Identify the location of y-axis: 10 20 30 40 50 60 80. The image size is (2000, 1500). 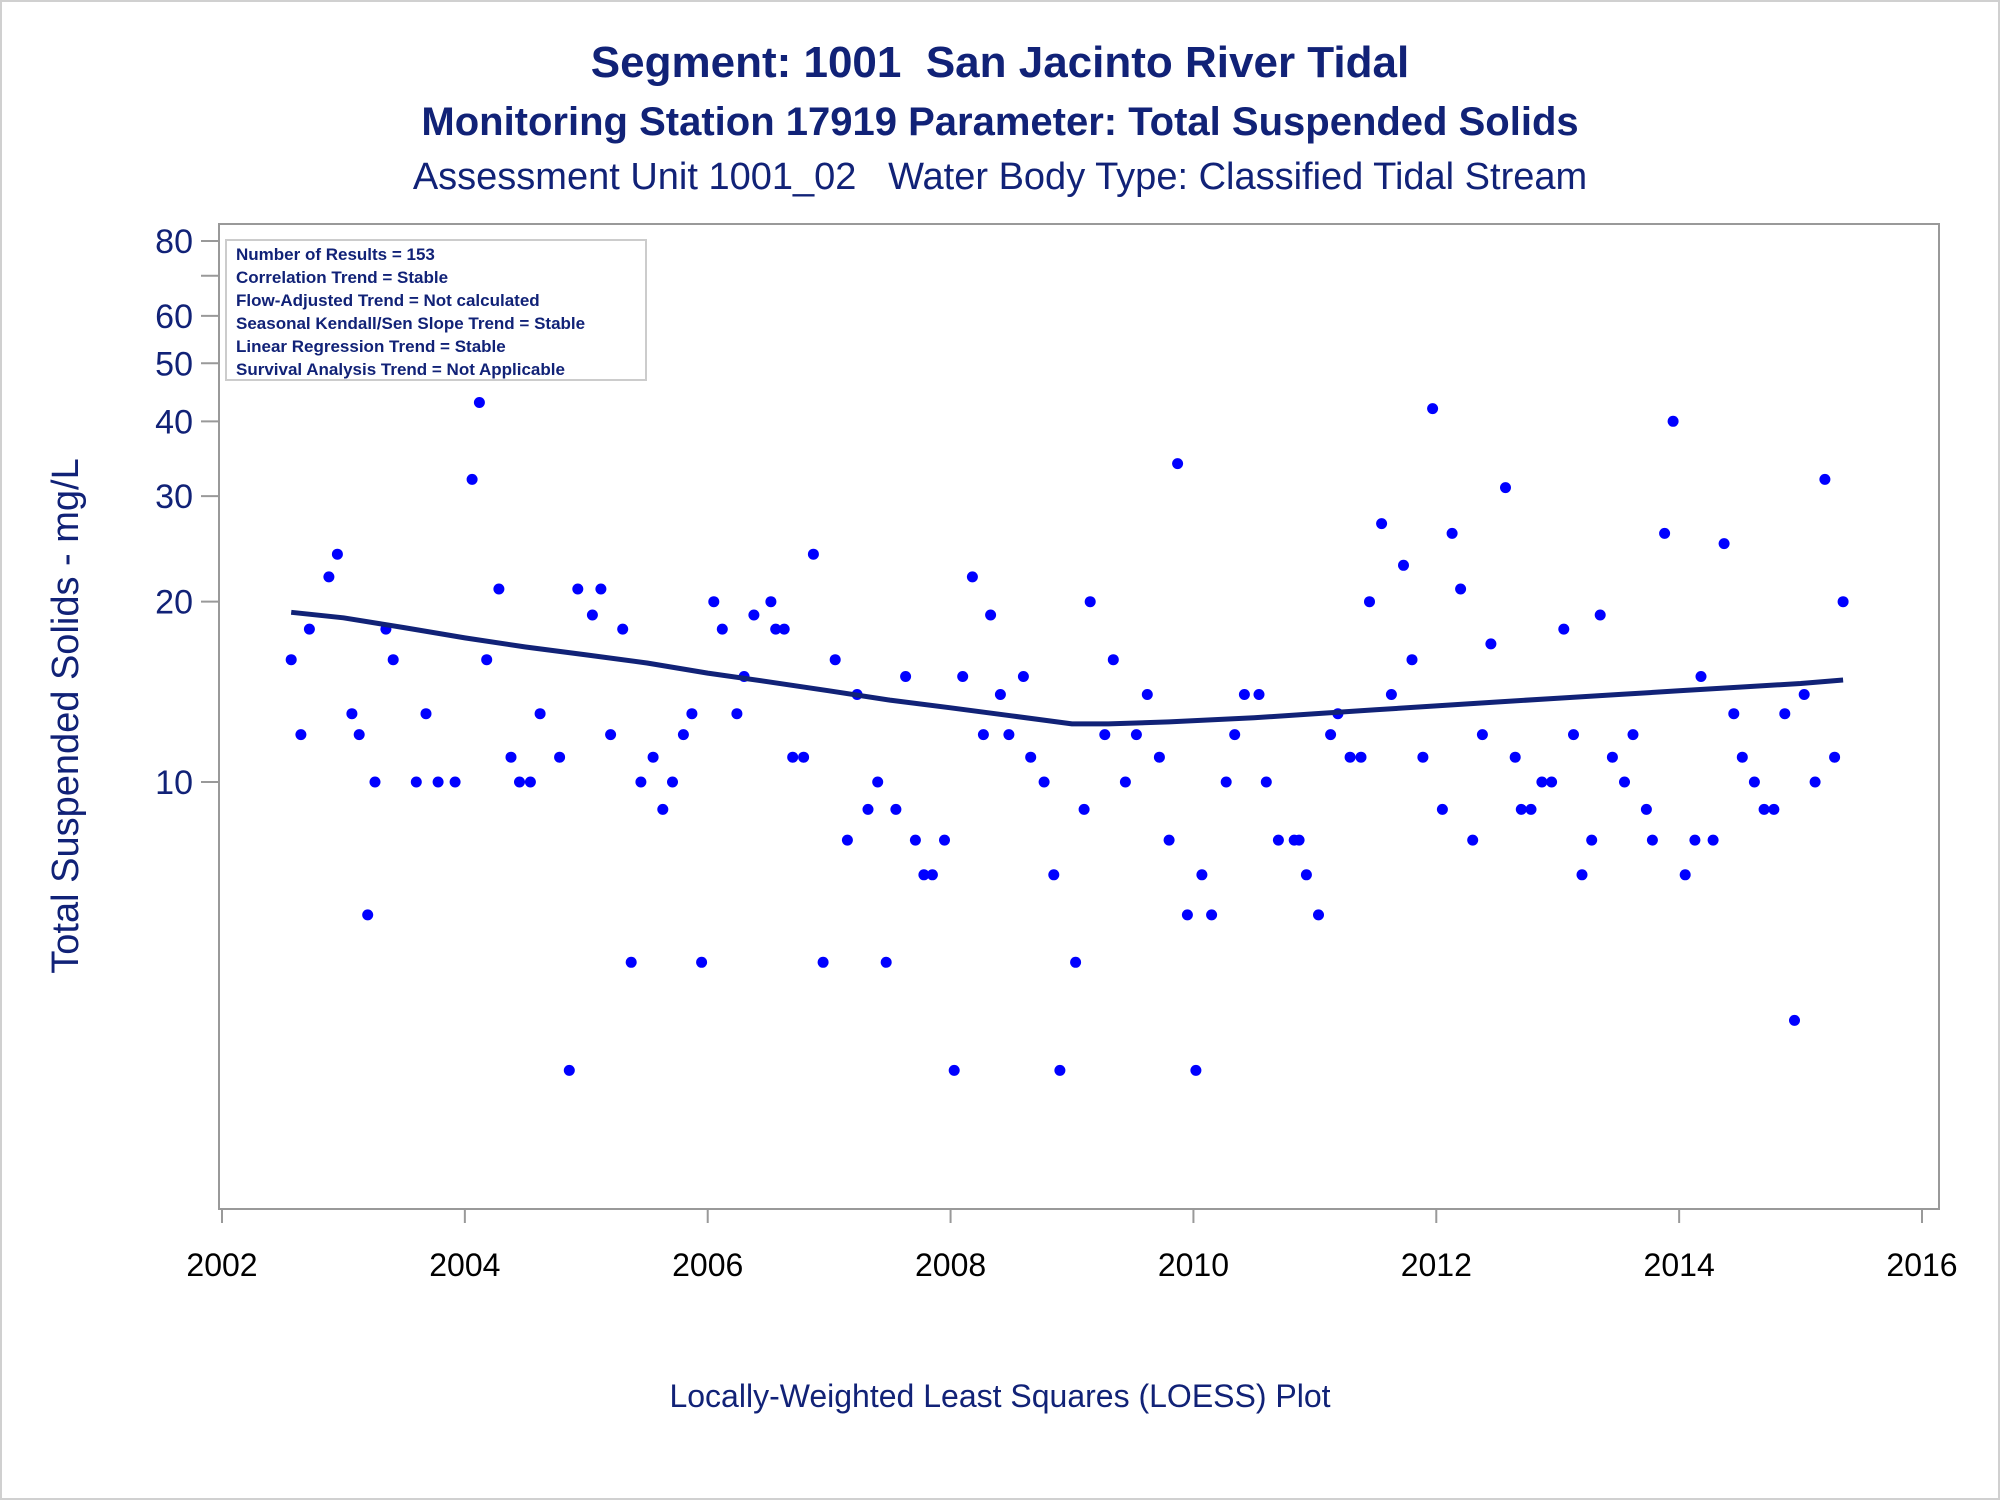
(187, 716).